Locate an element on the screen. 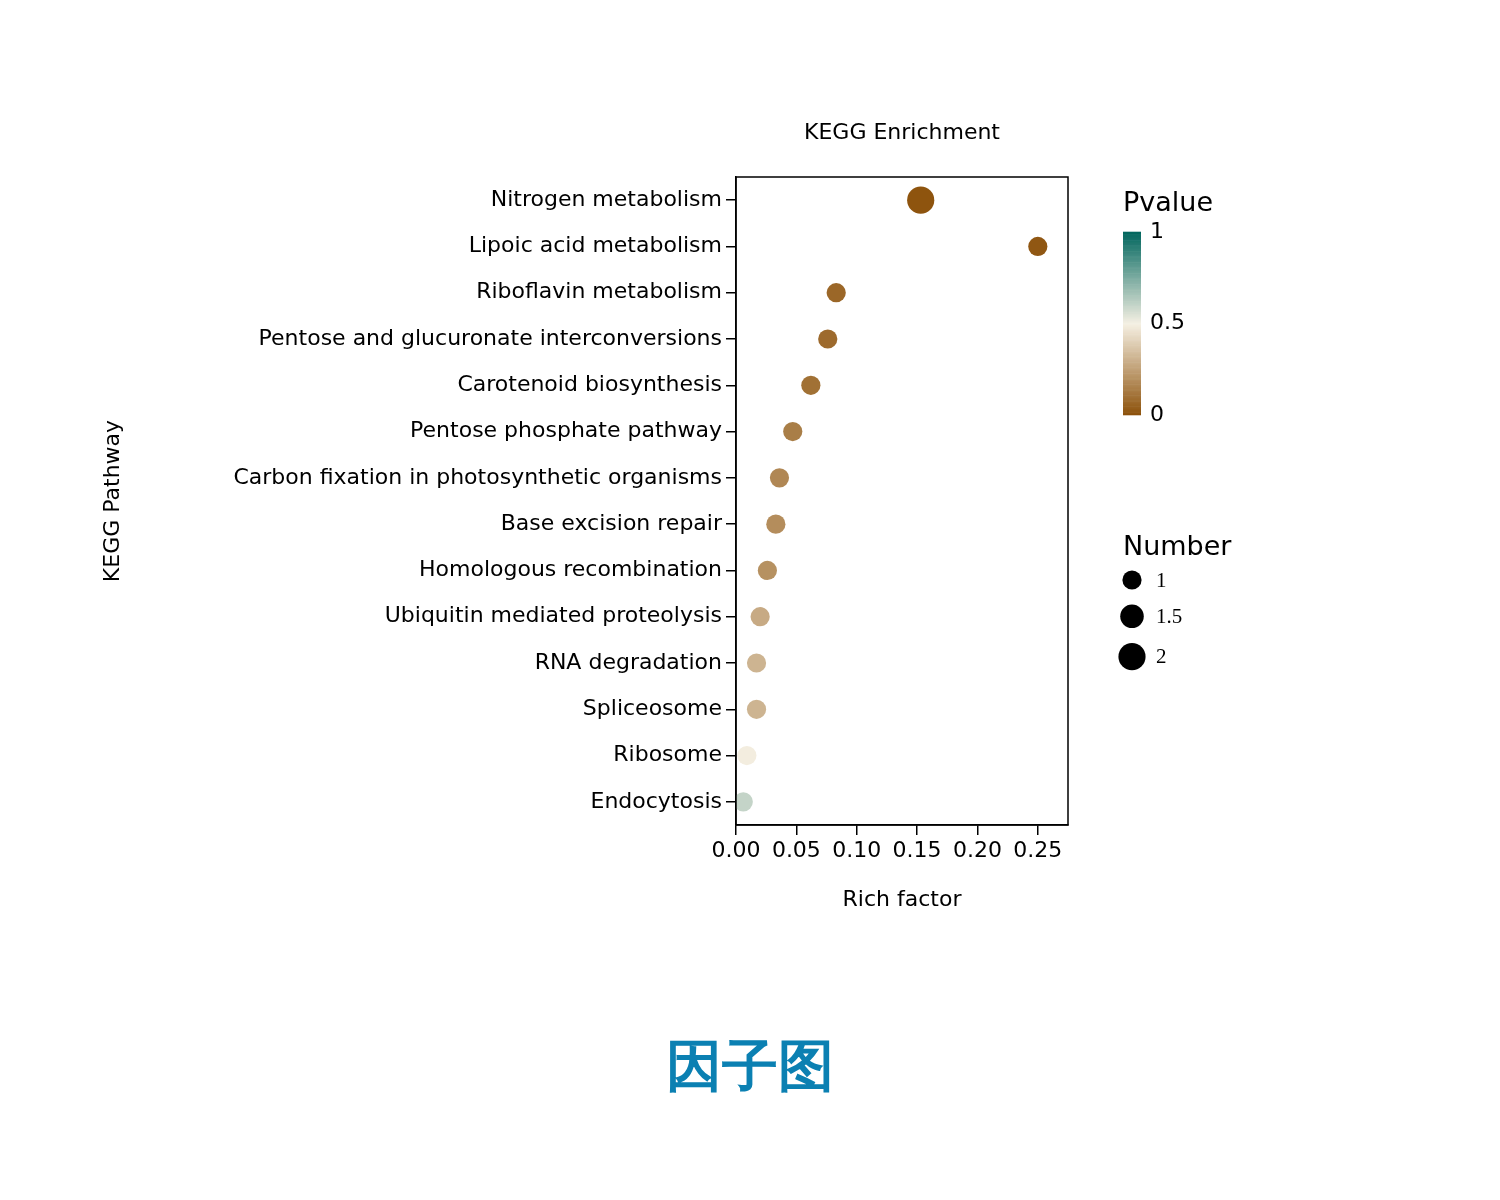  y-tick-label: Ubiquitin mediated proteolysis is located at coordinates (553, 615).